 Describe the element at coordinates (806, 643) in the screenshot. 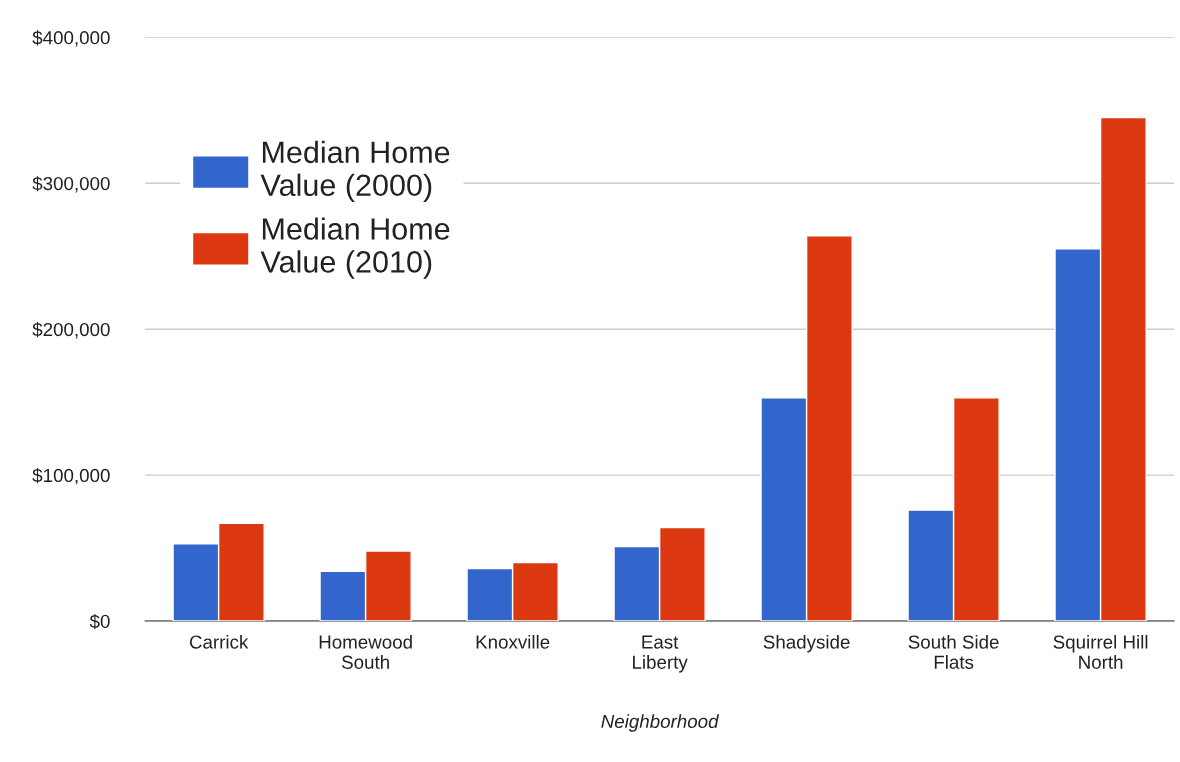

I see `x-tick-label: Shadyside` at that location.